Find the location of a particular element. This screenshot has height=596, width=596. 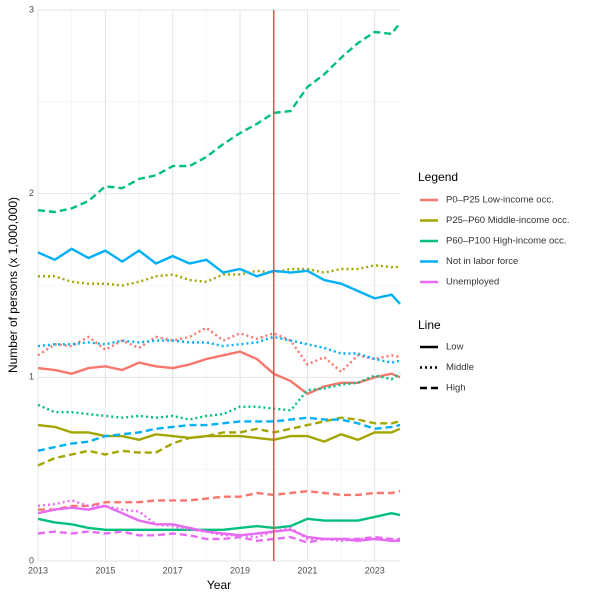

x-axis-title: Year is located at coordinates (219, 585).